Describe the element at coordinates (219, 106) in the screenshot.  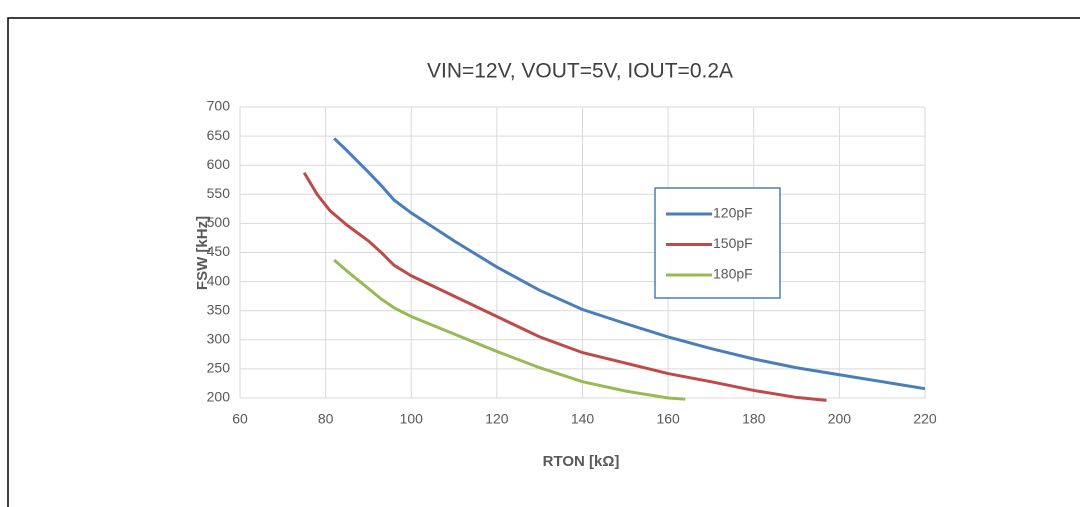
I see `y-tick-label: 700` at that location.